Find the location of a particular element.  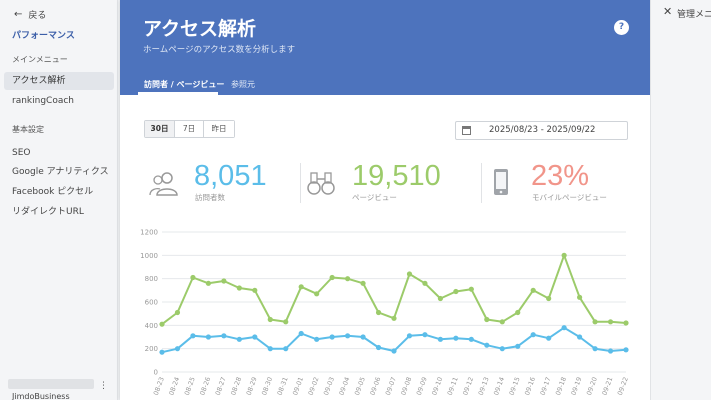

x-tick-label: 09-15 is located at coordinates (515, 386).